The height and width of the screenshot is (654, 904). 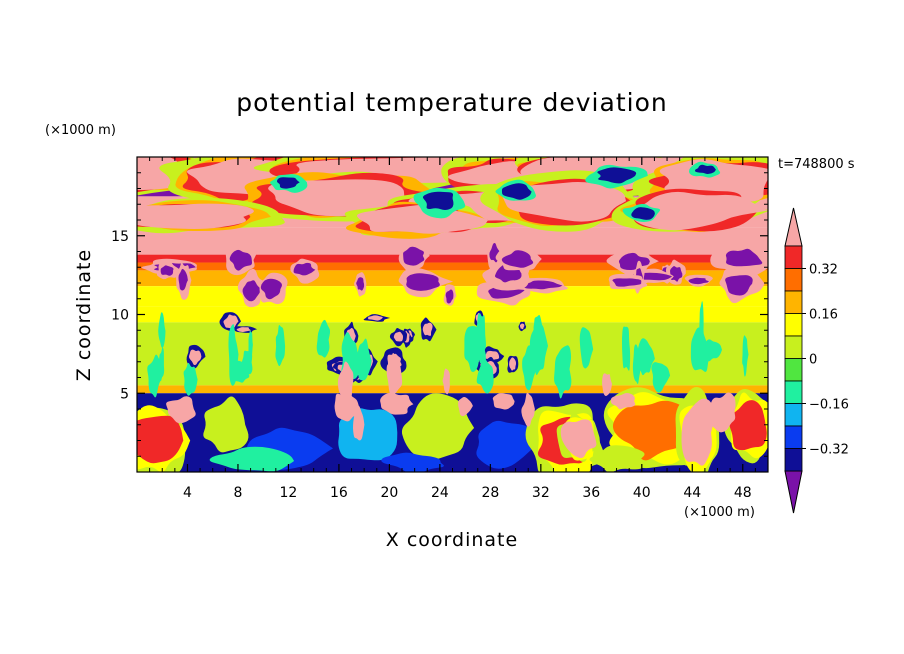 What do you see at coordinates (120, 316) in the screenshot?
I see `y-tick-label: 10` at bounding box center [120, 316].